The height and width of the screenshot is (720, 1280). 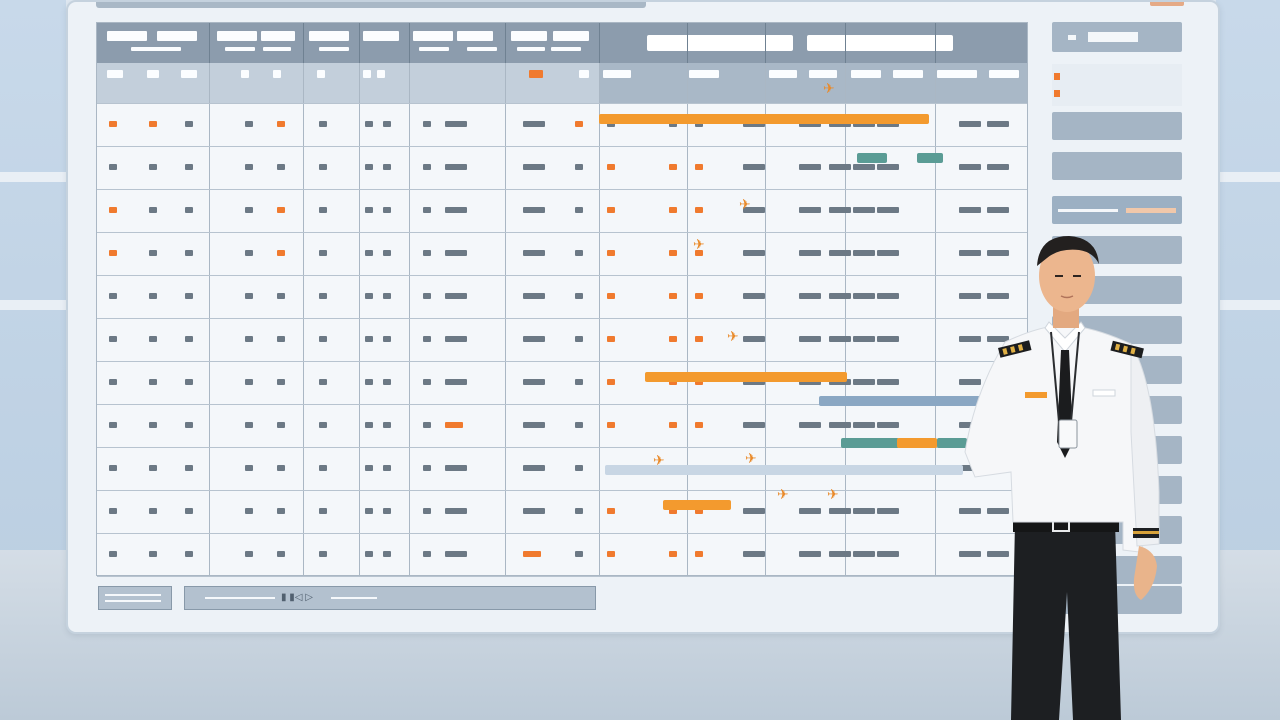 What do you see at coordinates (240, 598) in the screenshot?
I see `scrubber-track` at bounding box center [240, 598].